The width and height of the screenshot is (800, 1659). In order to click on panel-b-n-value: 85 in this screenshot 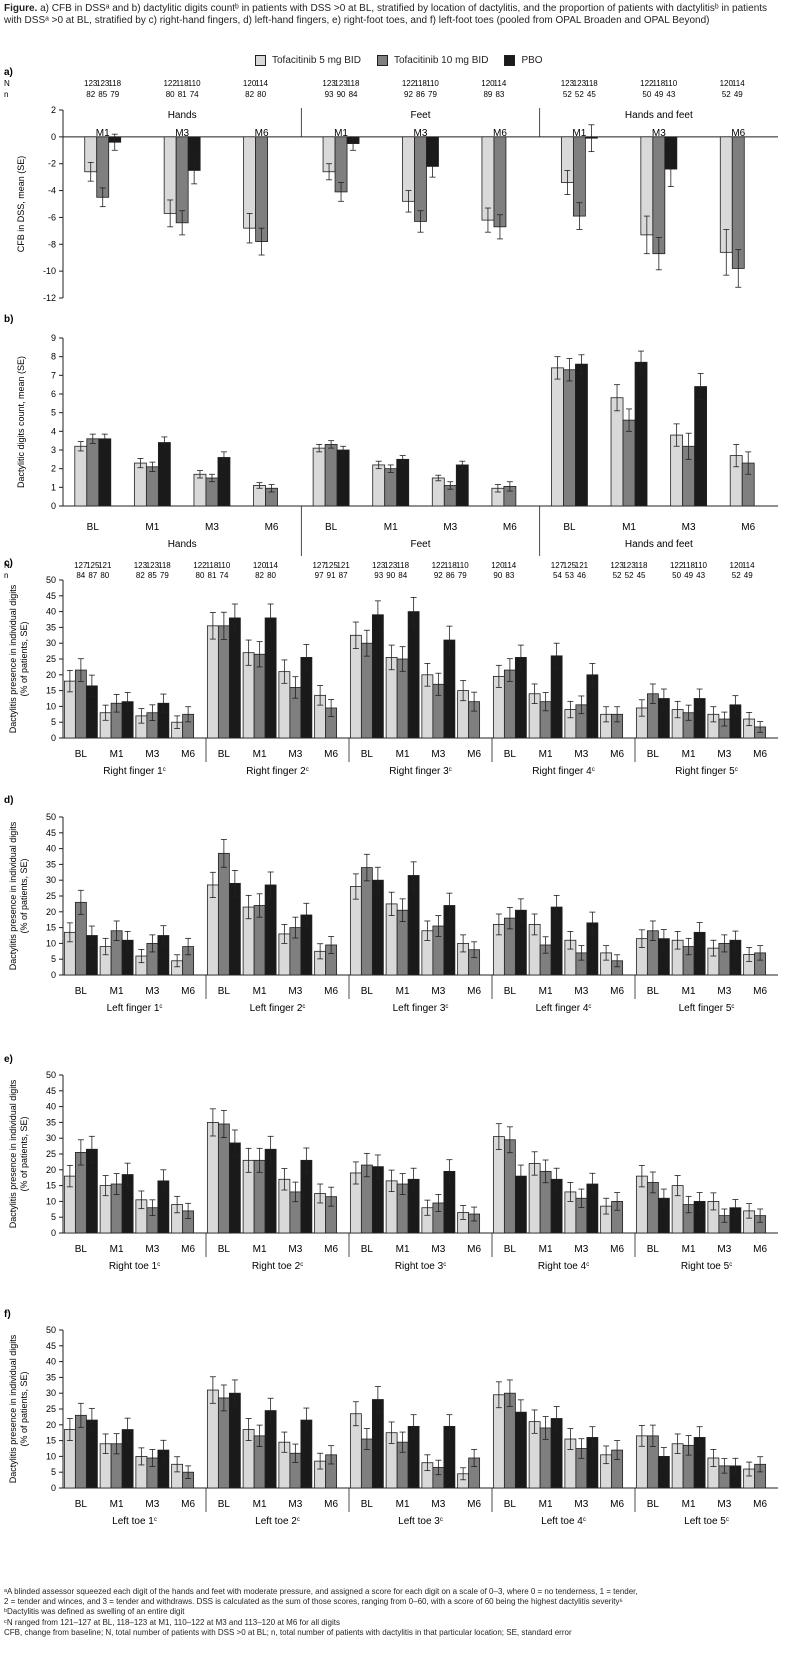, I will do `click(152, 575)`.